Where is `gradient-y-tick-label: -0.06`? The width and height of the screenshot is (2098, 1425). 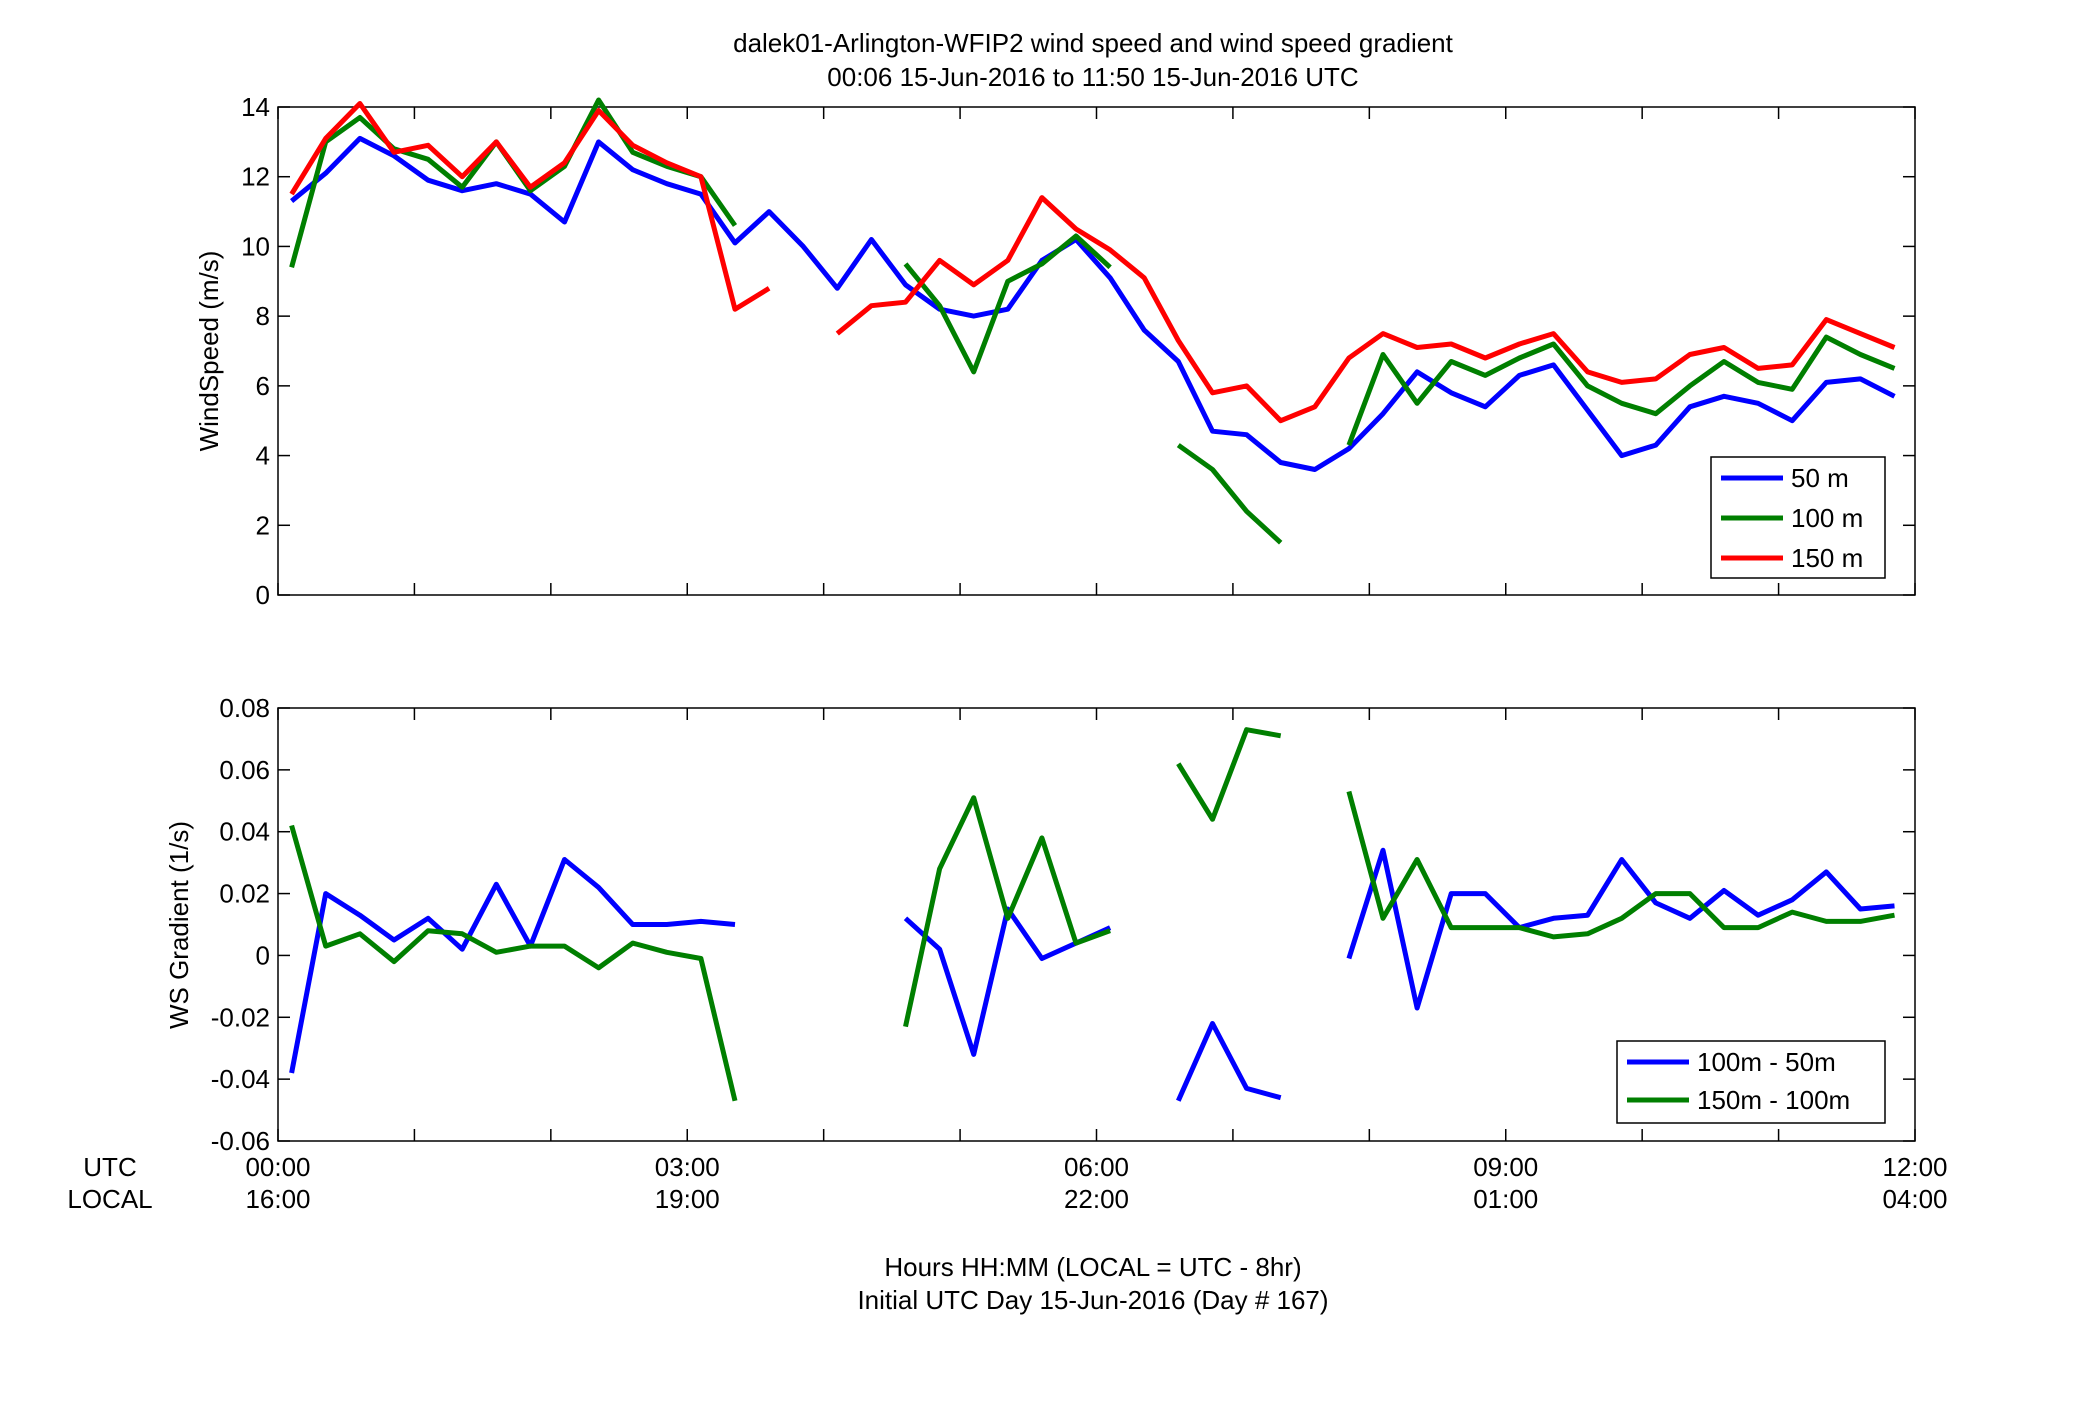
gradient-y-tick-label: -0.06 is located at coordinates (240, 1141).